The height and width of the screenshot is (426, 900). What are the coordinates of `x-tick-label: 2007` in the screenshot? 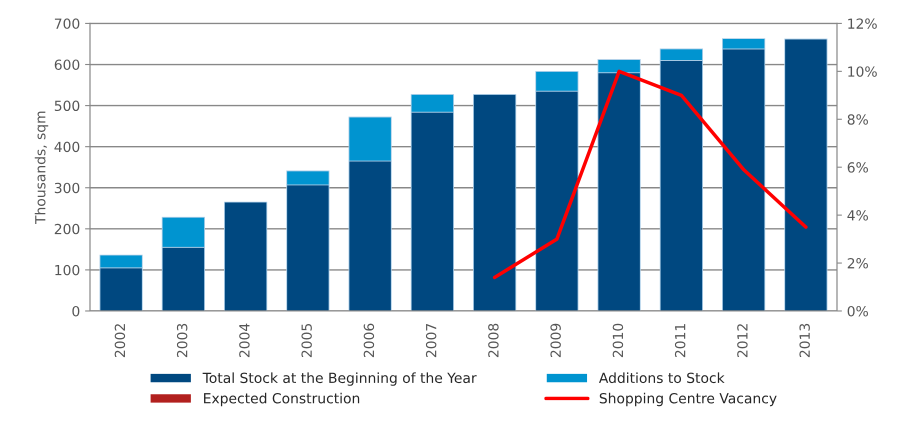 It's located at (431, 341).